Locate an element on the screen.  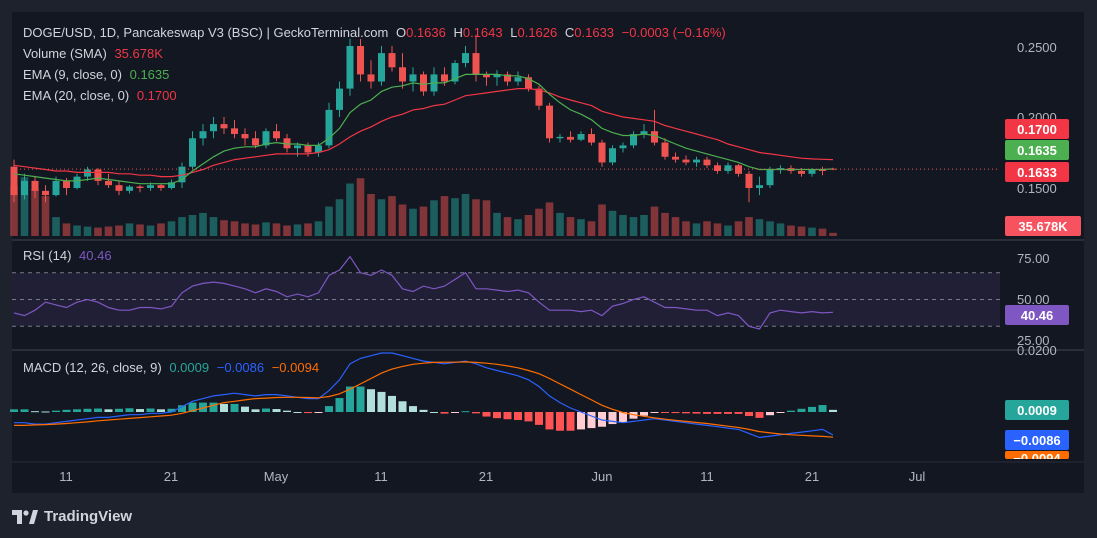
volume-legend: Volume (SMA) 35.678K is located at coordinates (95, 53).